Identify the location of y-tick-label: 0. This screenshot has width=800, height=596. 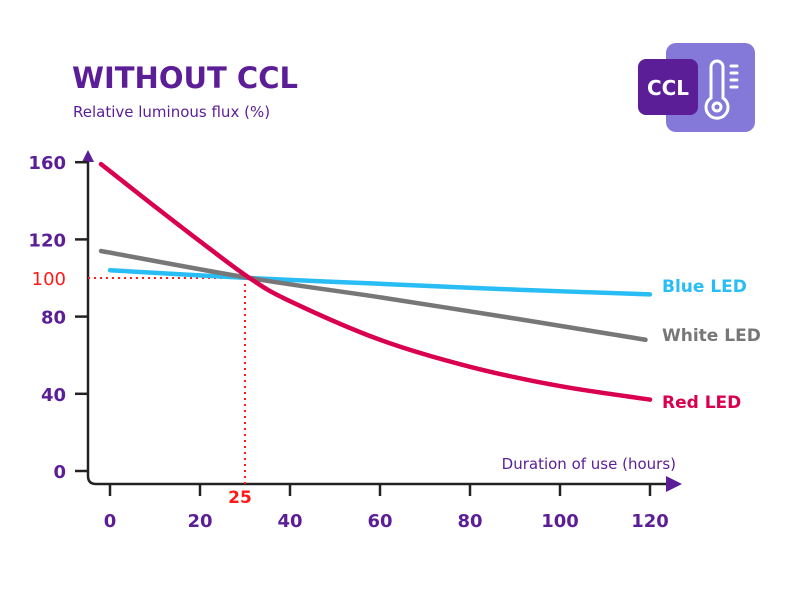
(59, 472).